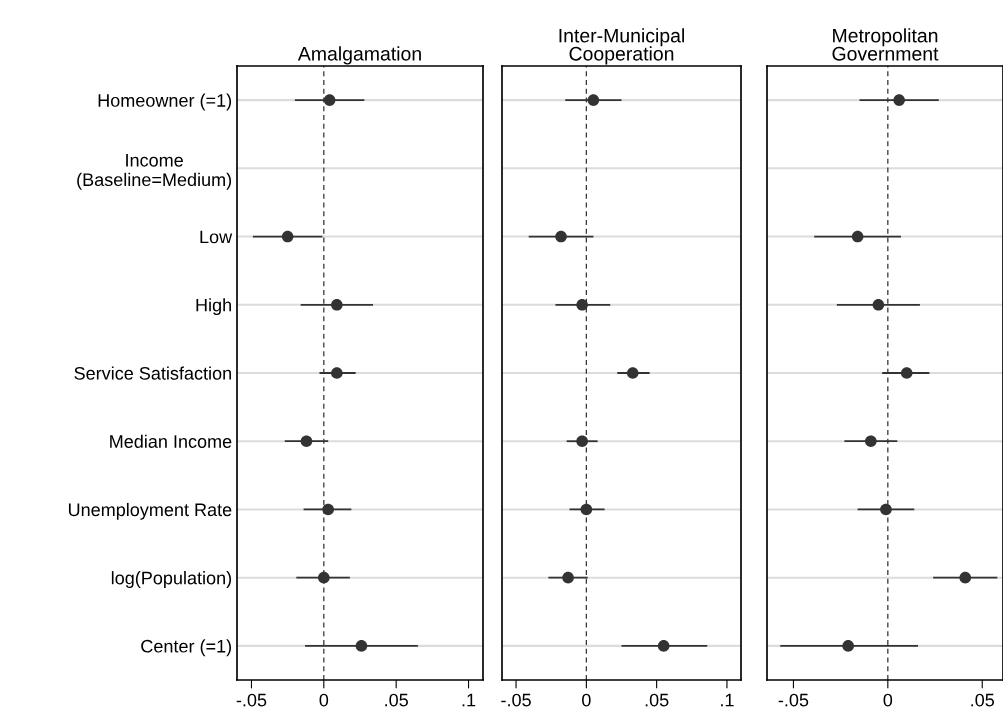 This screenshot has width=1003, height=720. What do you see at coordinates (186, 648) in the screenshot?
I see `y-tick-label: Center (=1)` at bounding box center [186, 648].